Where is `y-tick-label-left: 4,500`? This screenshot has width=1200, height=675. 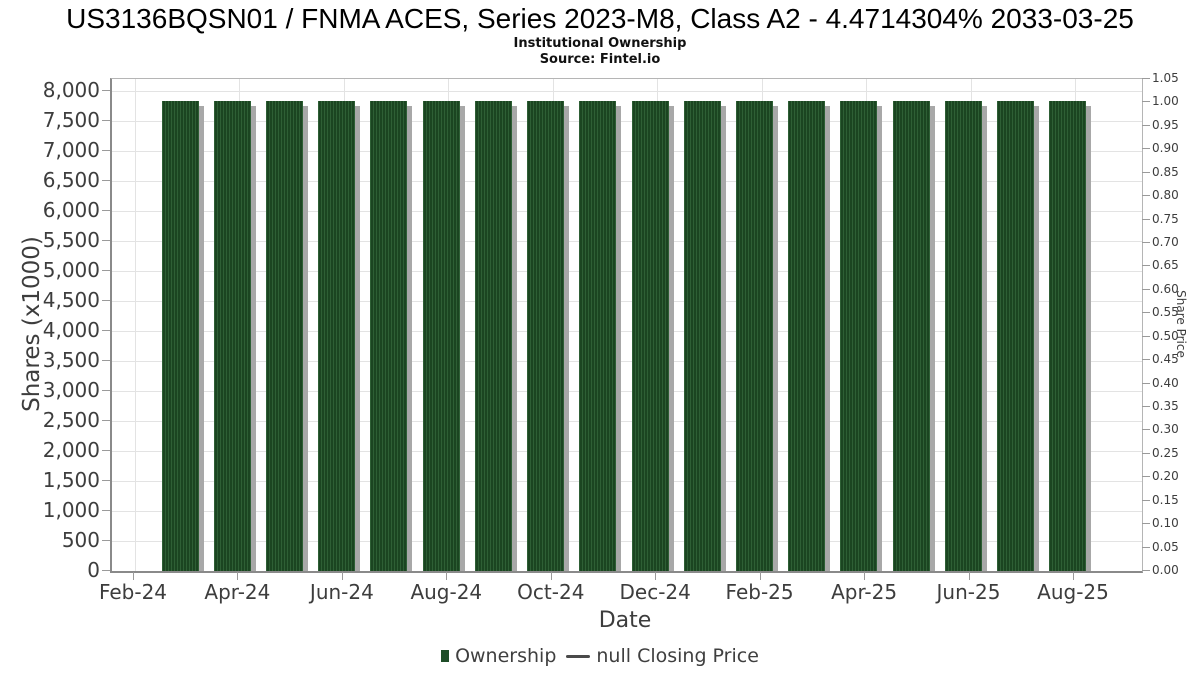 y-tick-label-left: 4,500 is located at coordinates (71, 300).